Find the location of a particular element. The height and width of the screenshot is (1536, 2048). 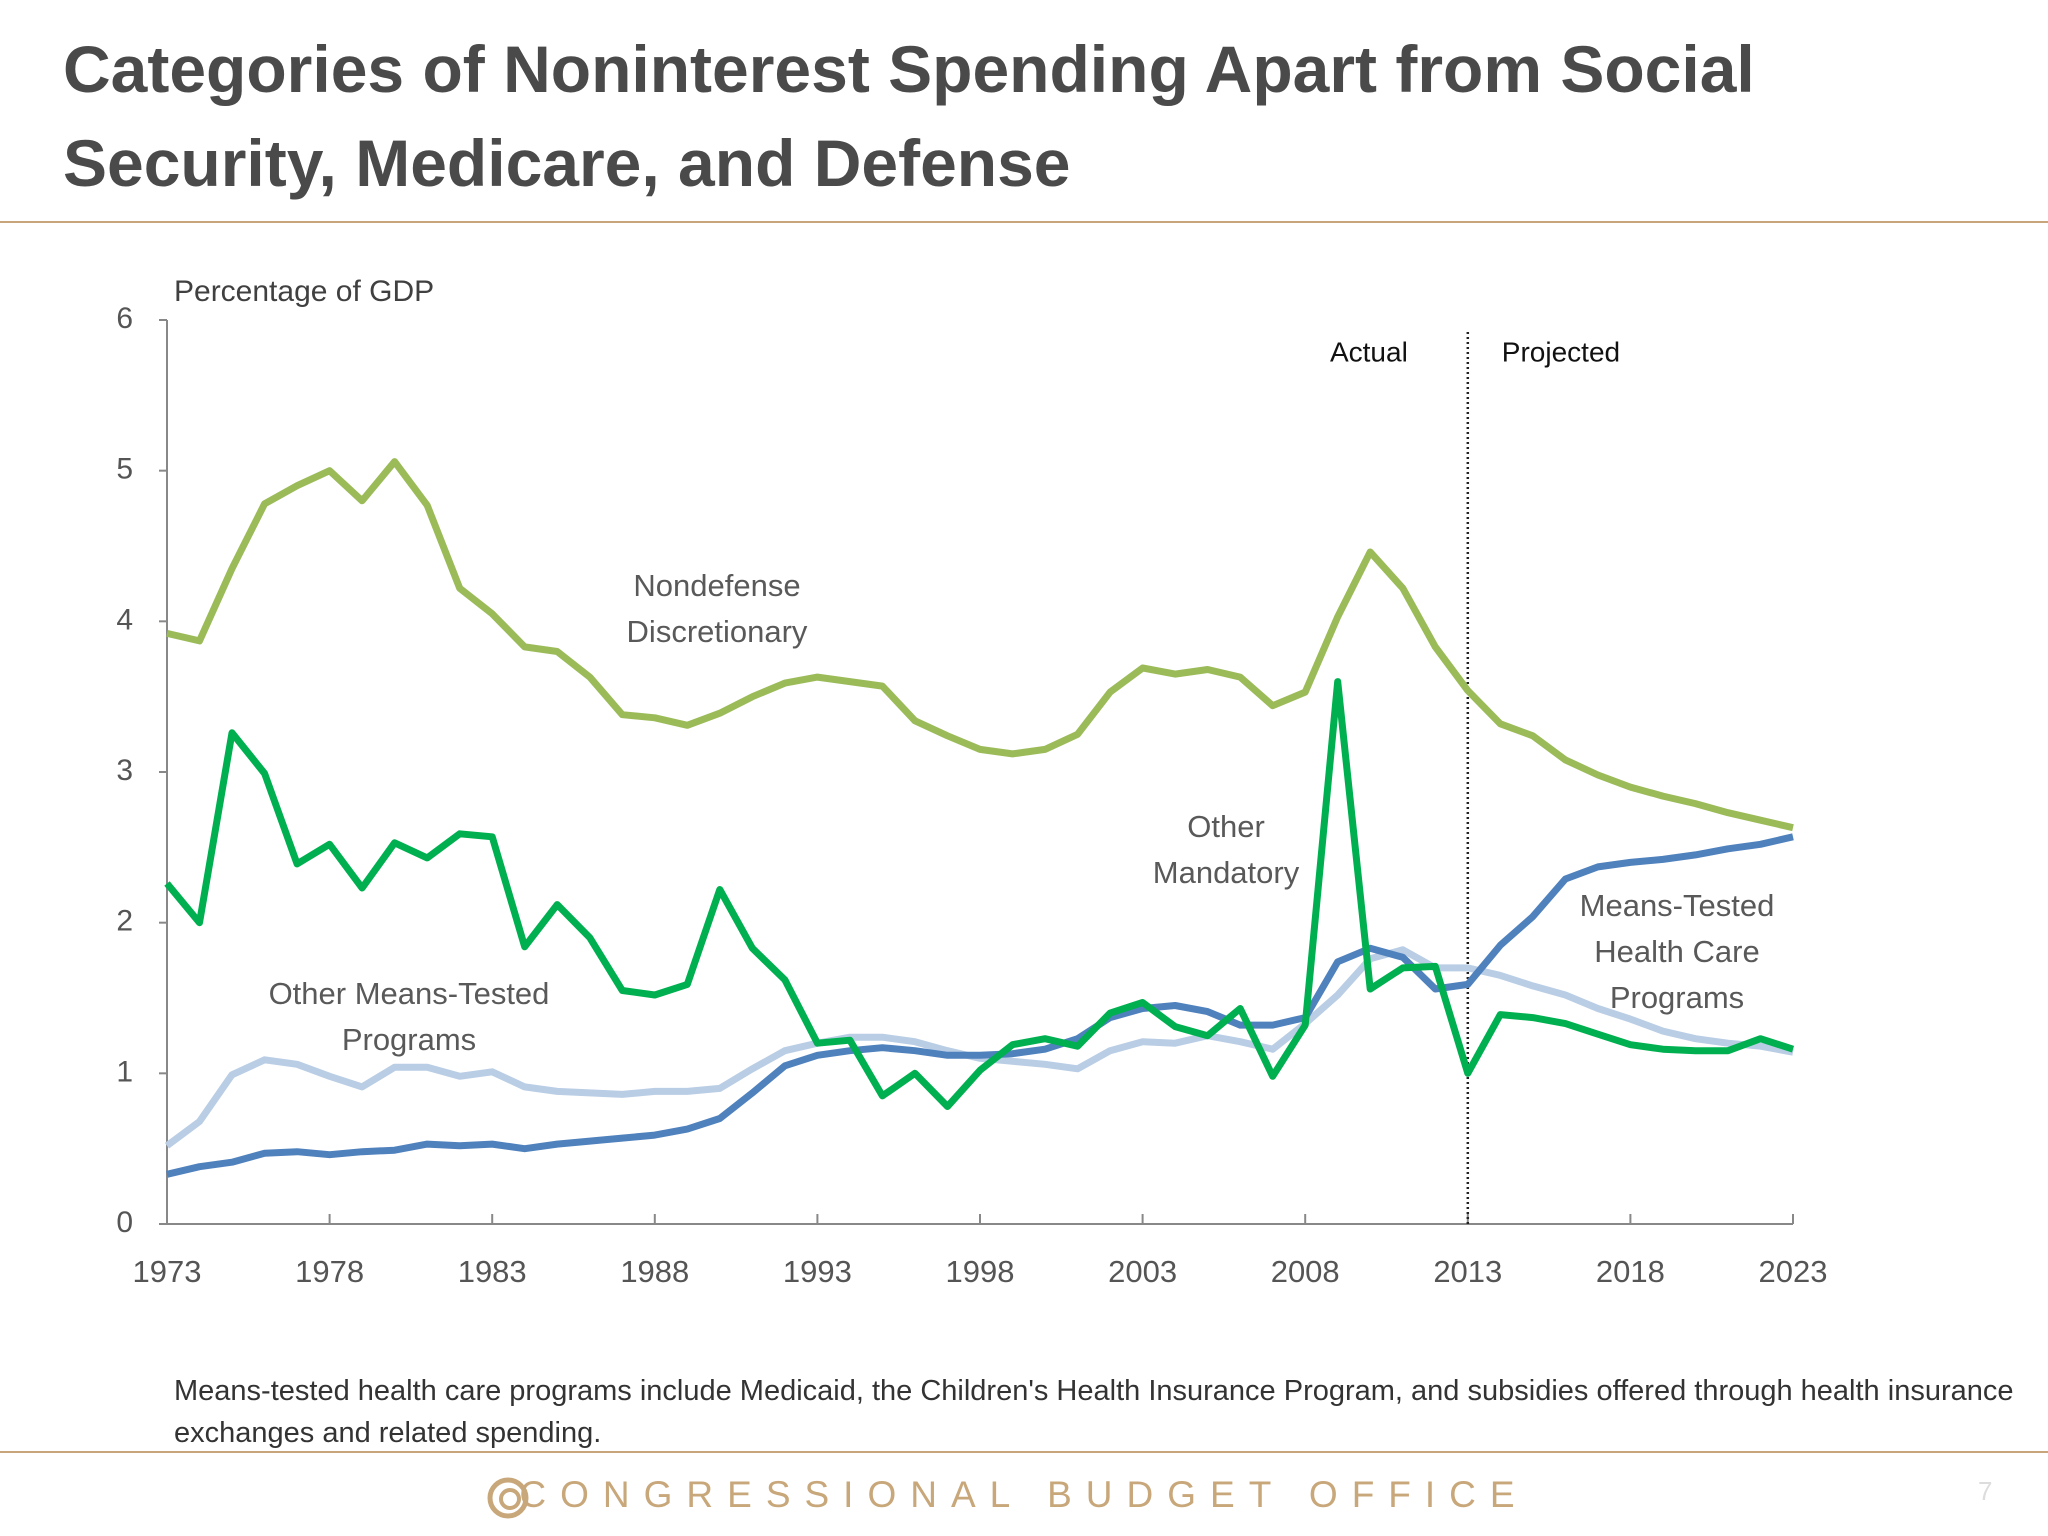

y-axis-label: Percentage of GDP is located at coordinates (304, 291).